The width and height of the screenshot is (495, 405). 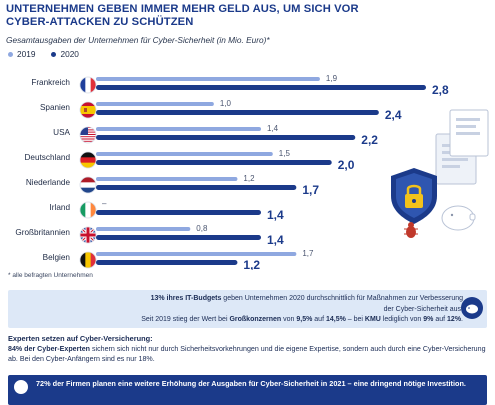 What do you see at coordinates (80, 338) in the screenshot?
I see `experts-title: Experten setzen auf Cyber-Versicherung:` at bounding box center [80, 338].